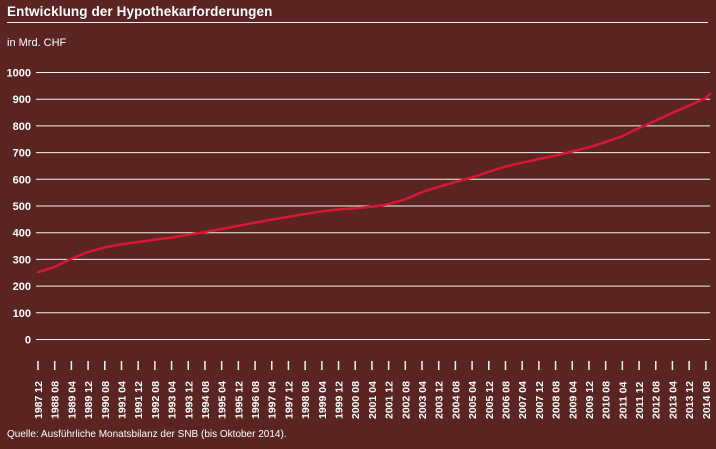 The width and height of the screenshot is (716, 449). What do you see at coordinates (173, 400) in the screenshot?
I see `x-tick-label: 1993 04` at bounding box center [173, 400].